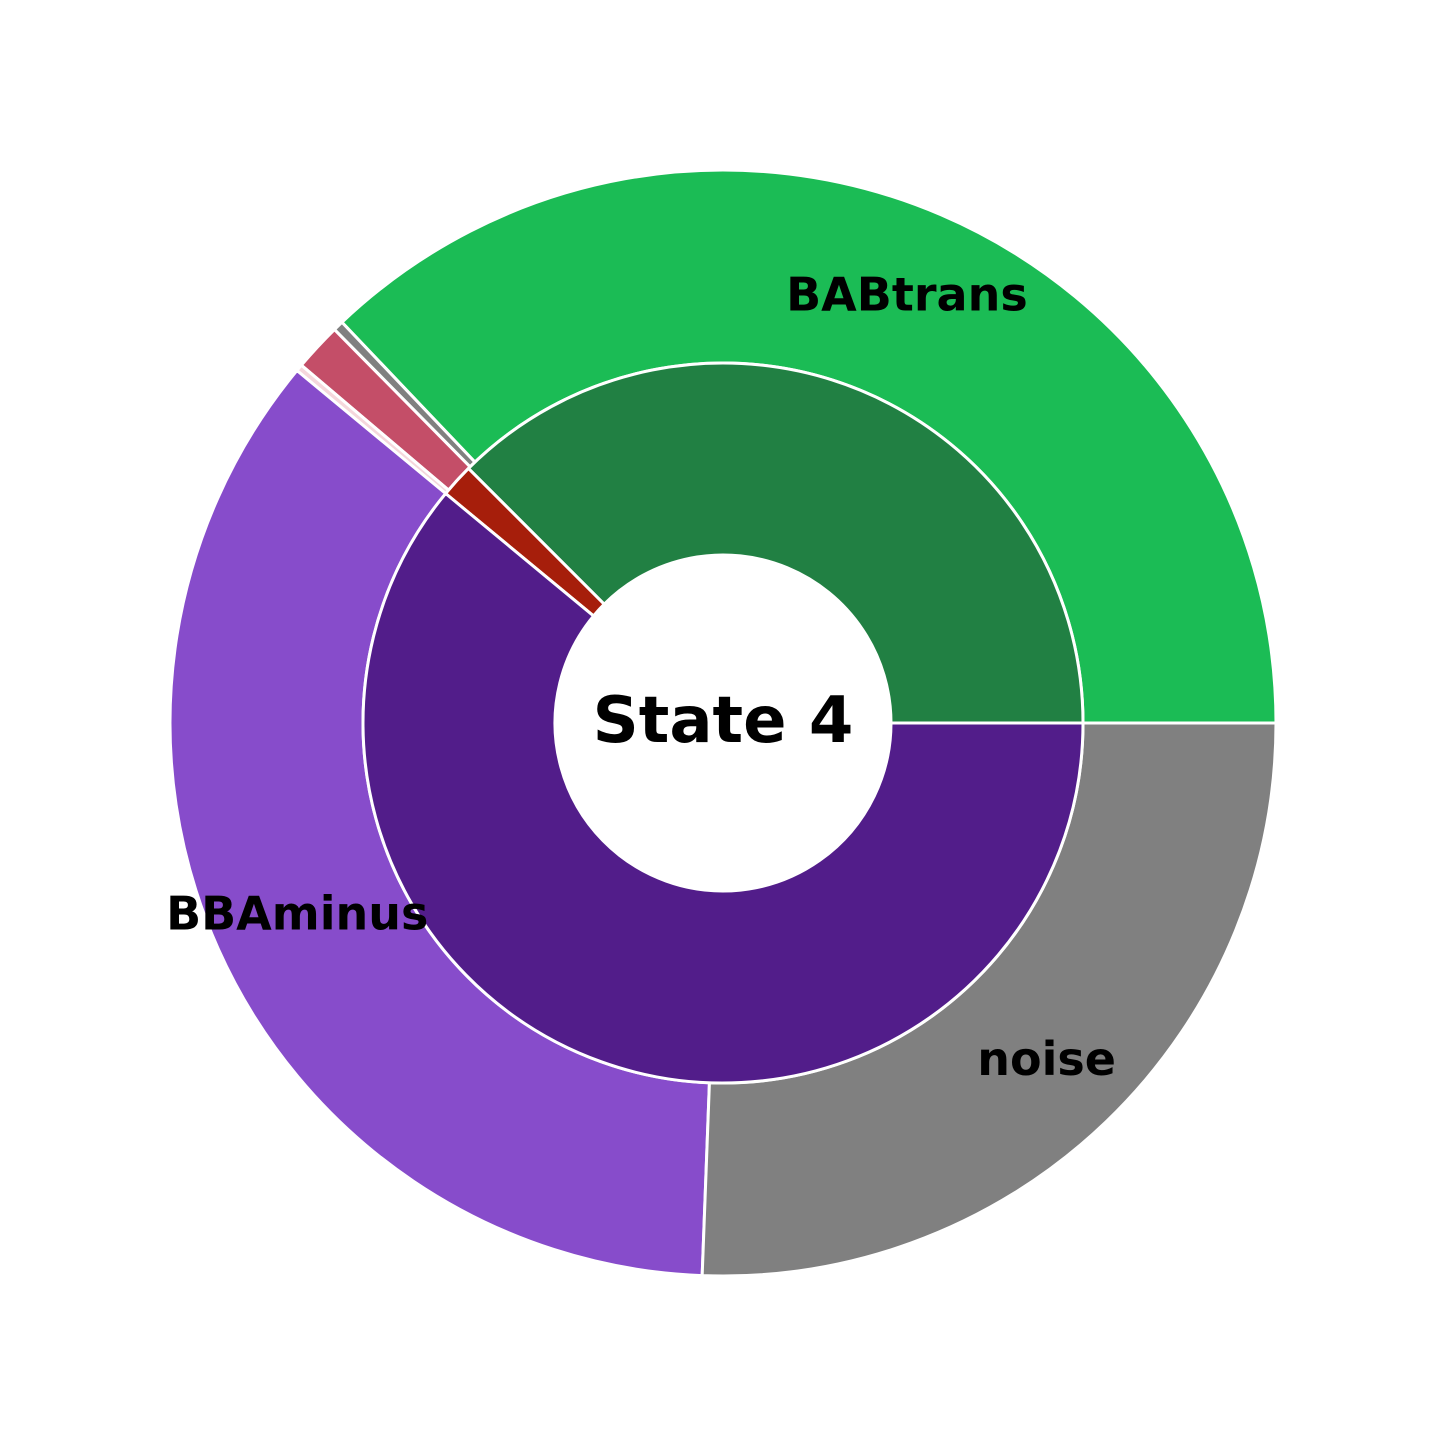  I want to click on outer-ring-label-4: BBAminus, so click(297, 914).